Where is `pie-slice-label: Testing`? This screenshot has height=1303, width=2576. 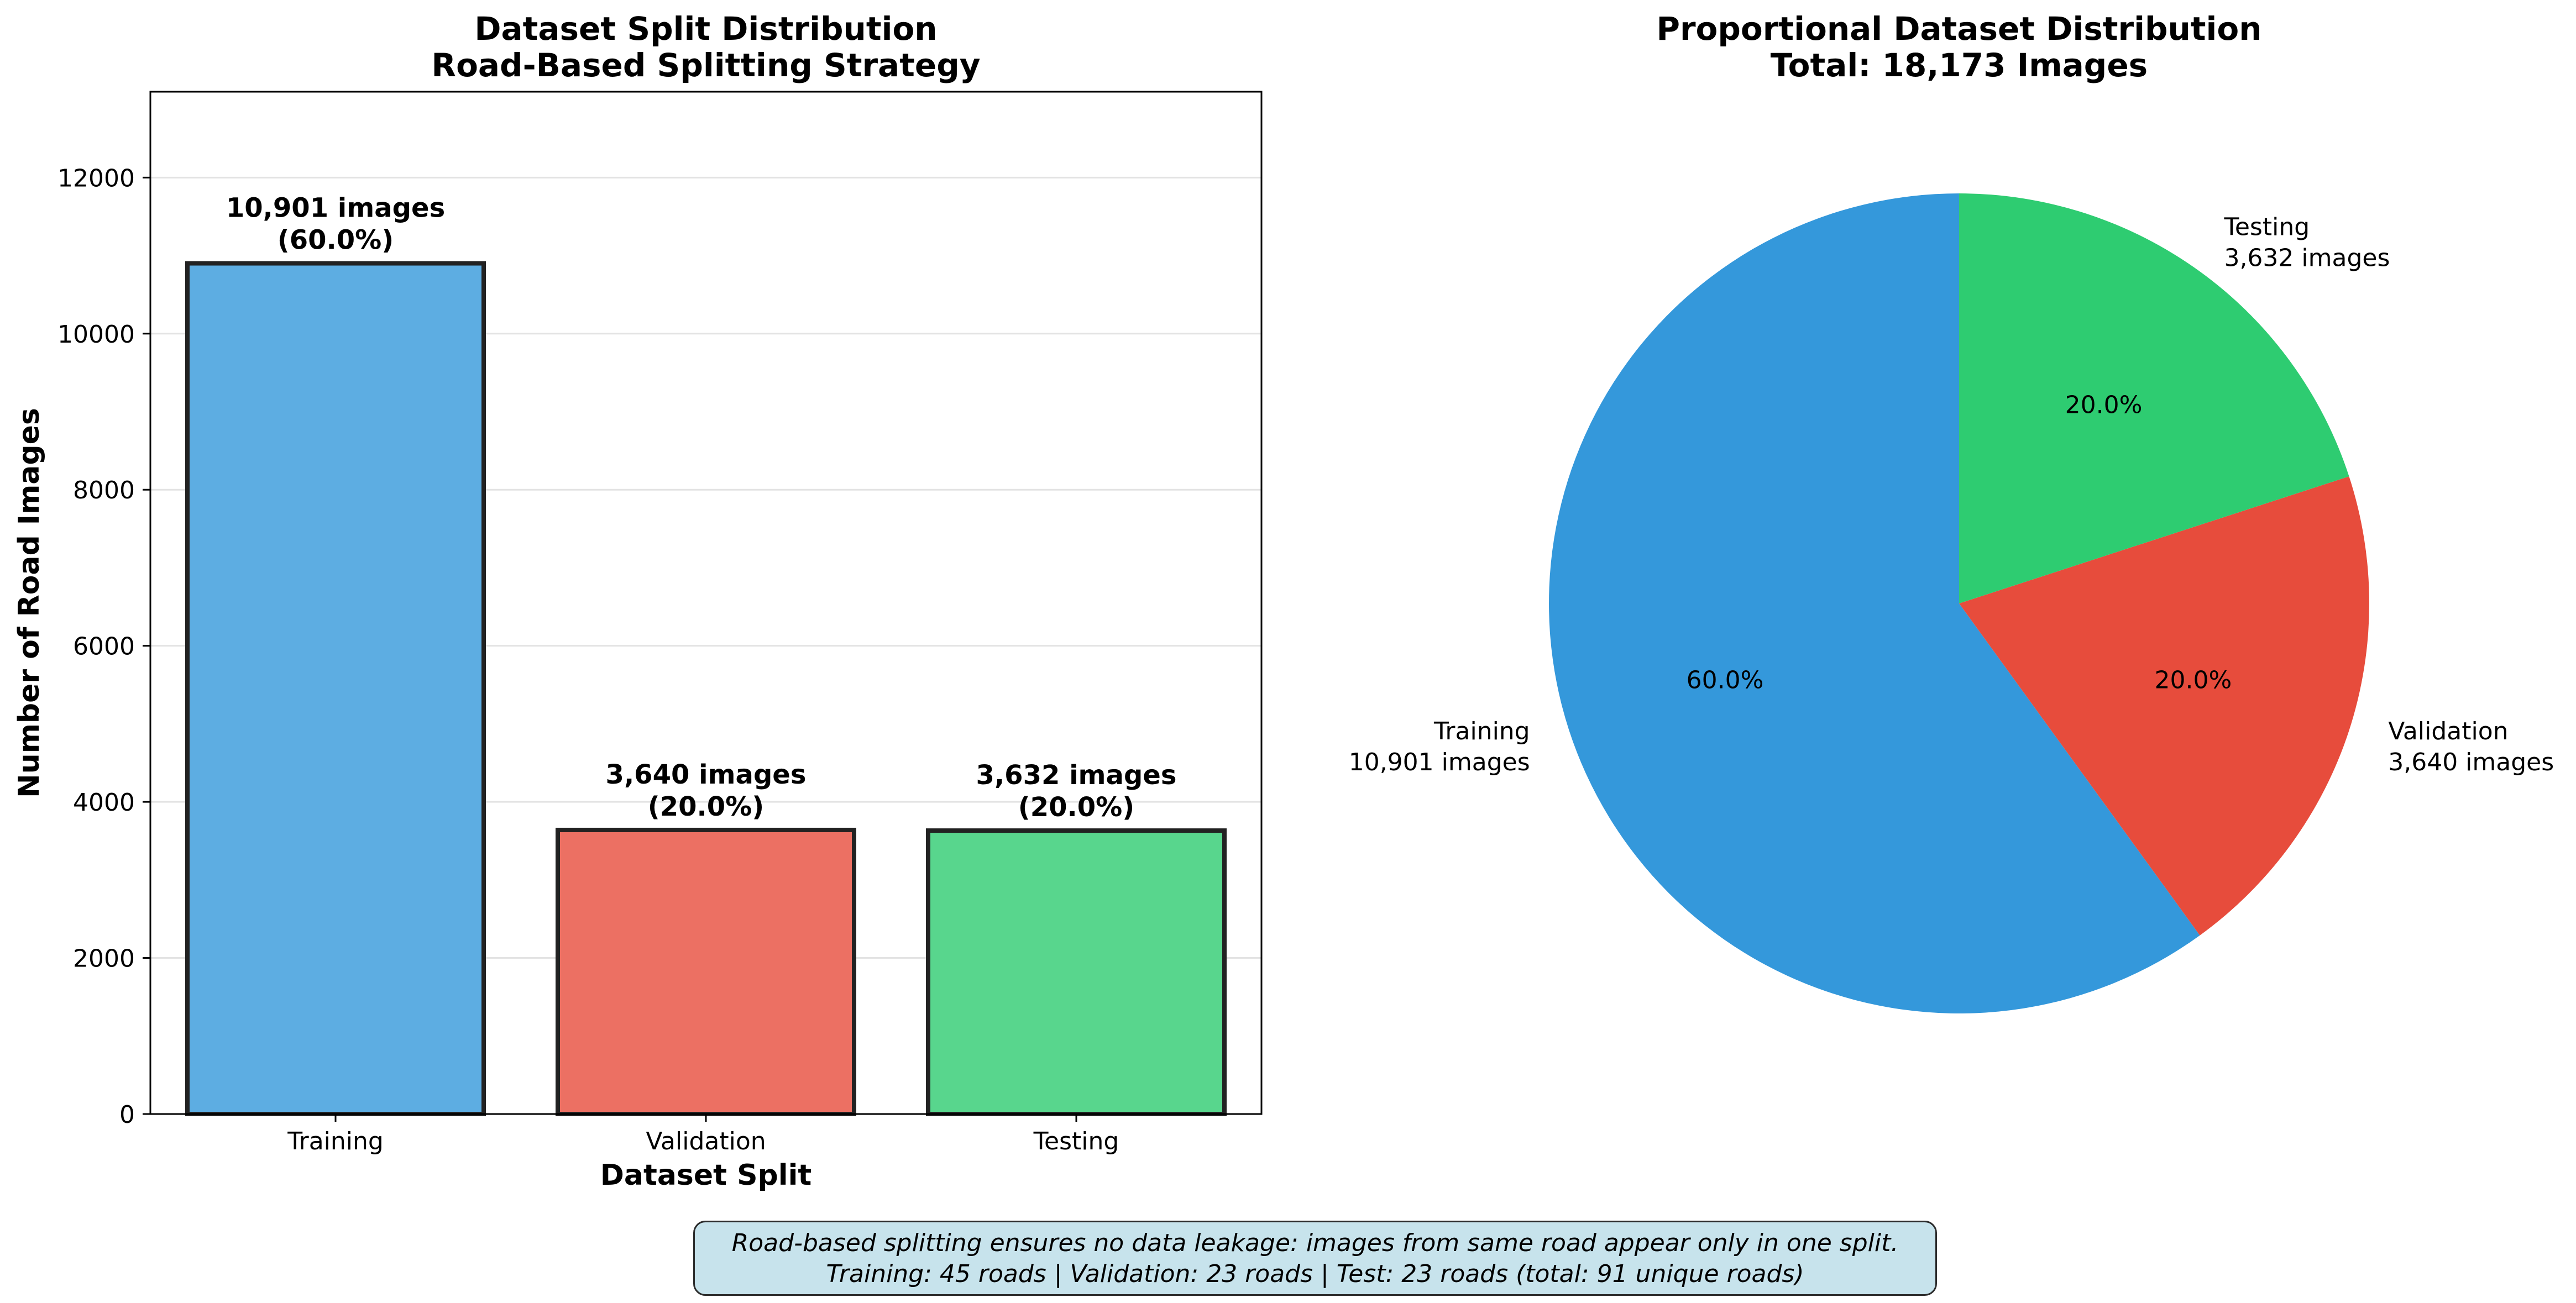
pie-slice-label: Testing is located at coordinates (2266, 227).